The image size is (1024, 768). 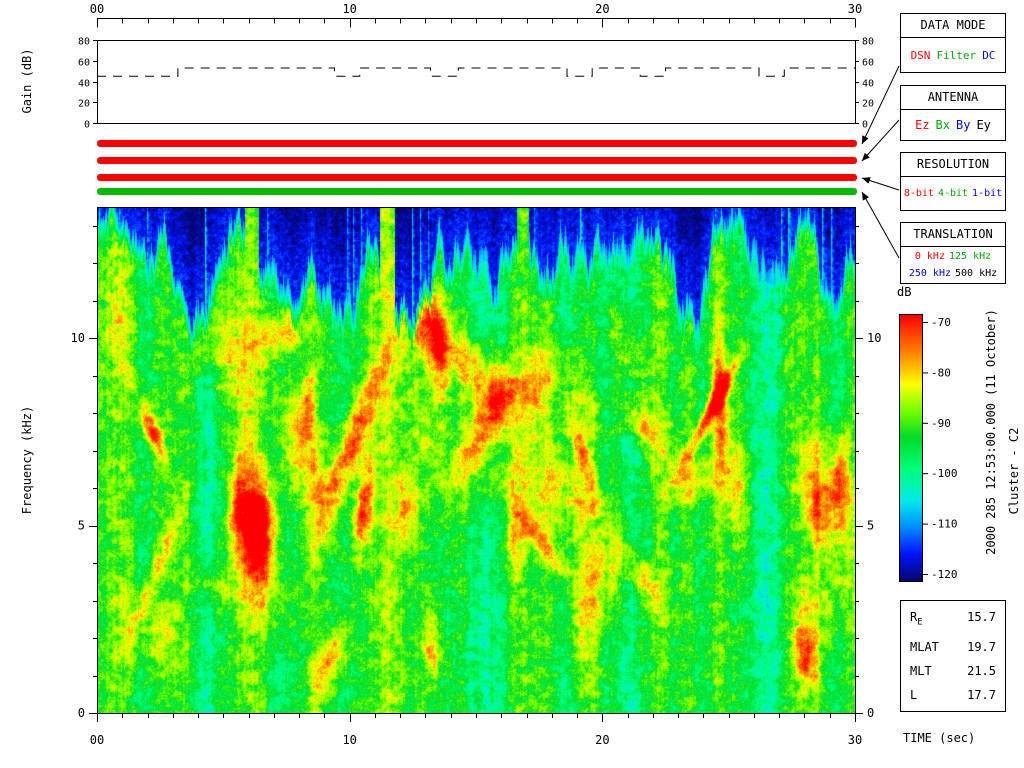 I want to click on l-value: 17.7, so click(x=981, y=694).